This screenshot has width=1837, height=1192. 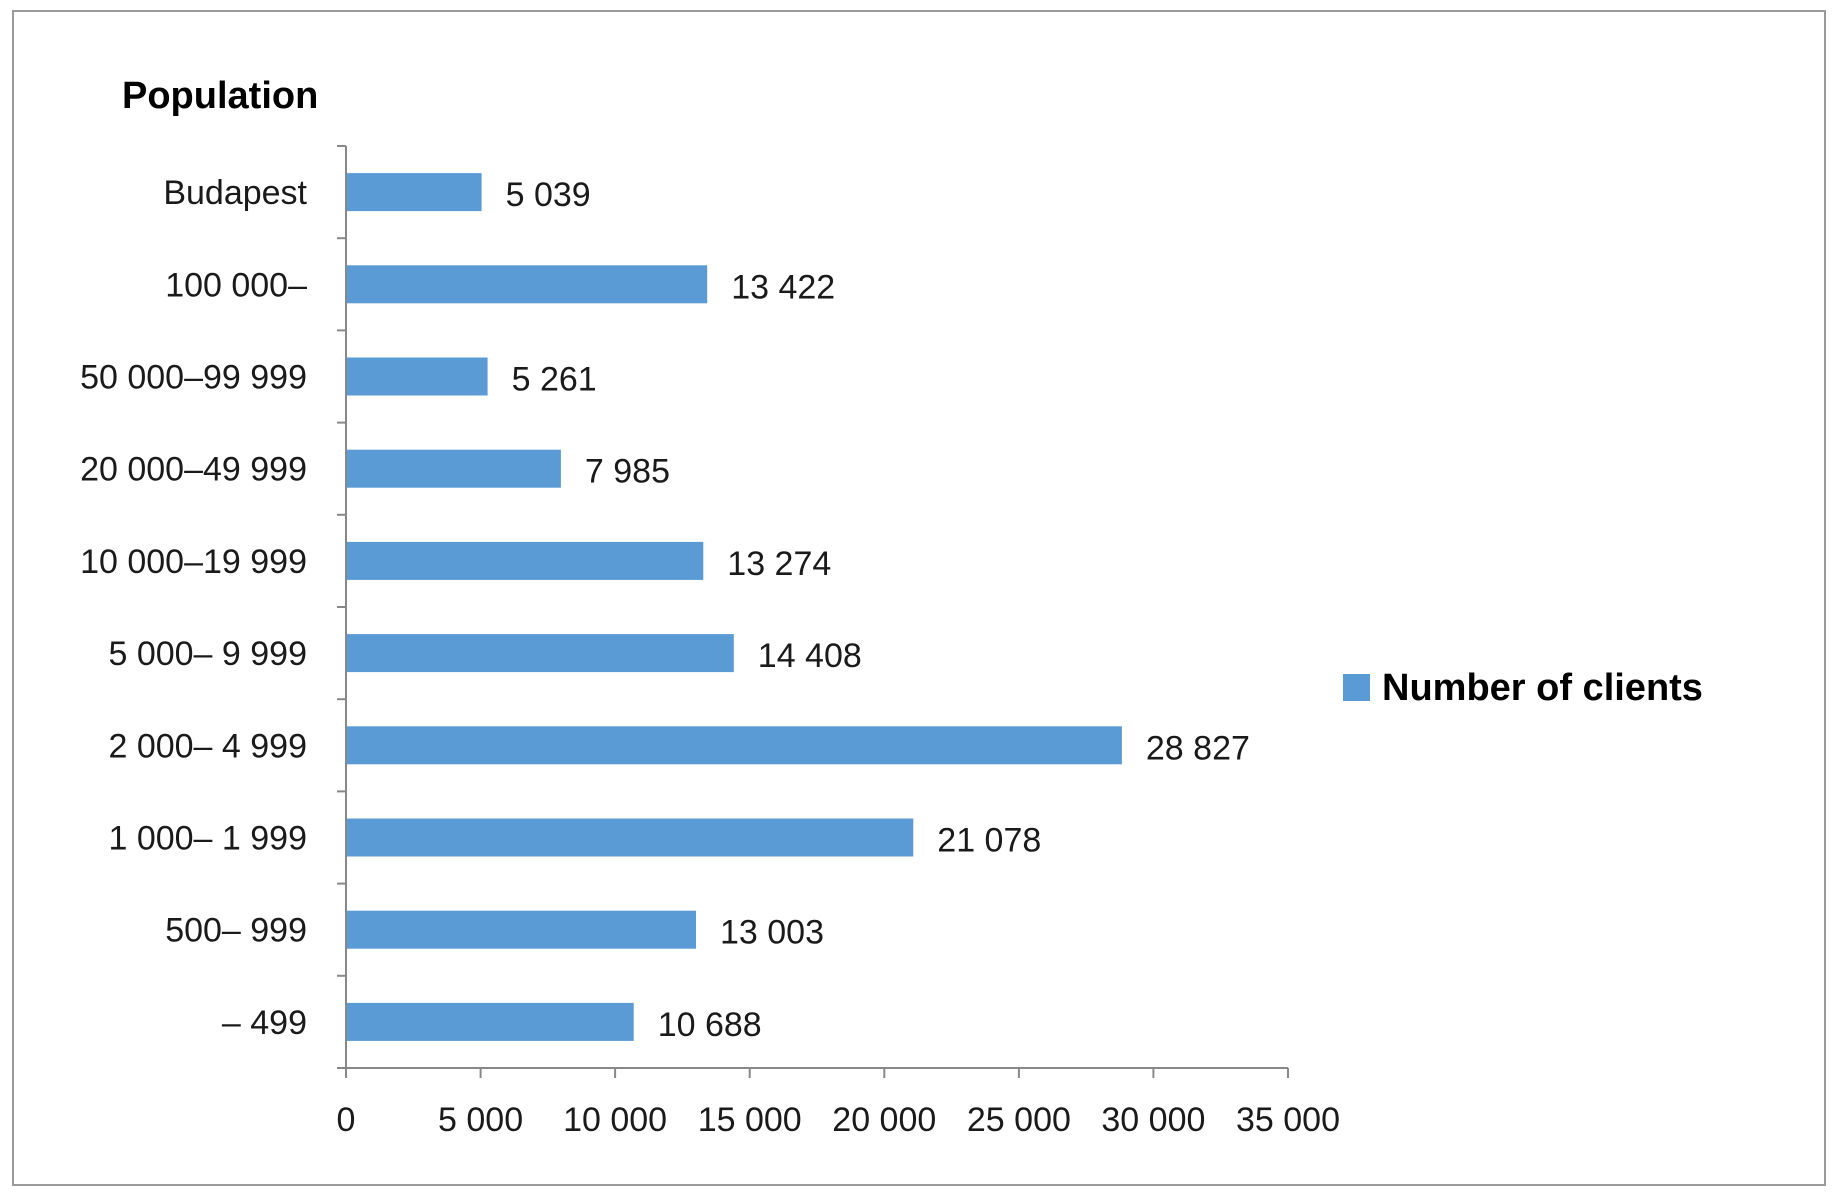 I want to click on x-tick-label-5-000: 5 000, so click(x=480, y=1120).